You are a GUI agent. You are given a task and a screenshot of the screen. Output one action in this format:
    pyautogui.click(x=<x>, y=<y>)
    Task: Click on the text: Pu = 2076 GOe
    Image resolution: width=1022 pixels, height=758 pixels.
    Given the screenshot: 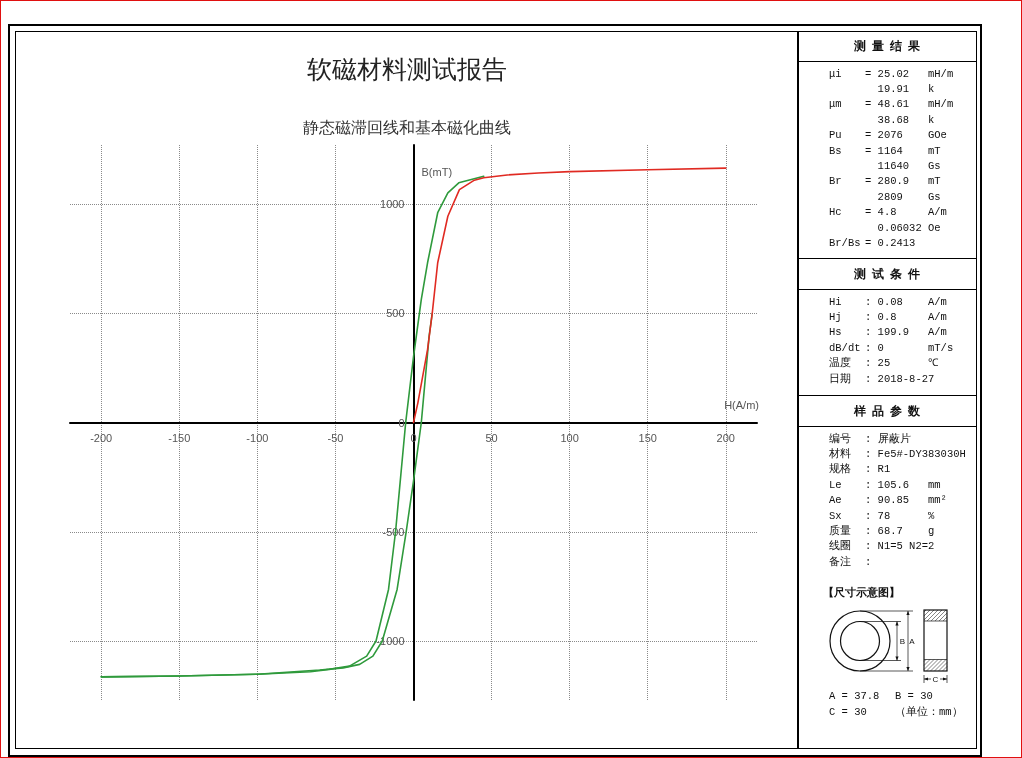 What is the action you would take?
    pyautogui.click(x=888, y=135)
    